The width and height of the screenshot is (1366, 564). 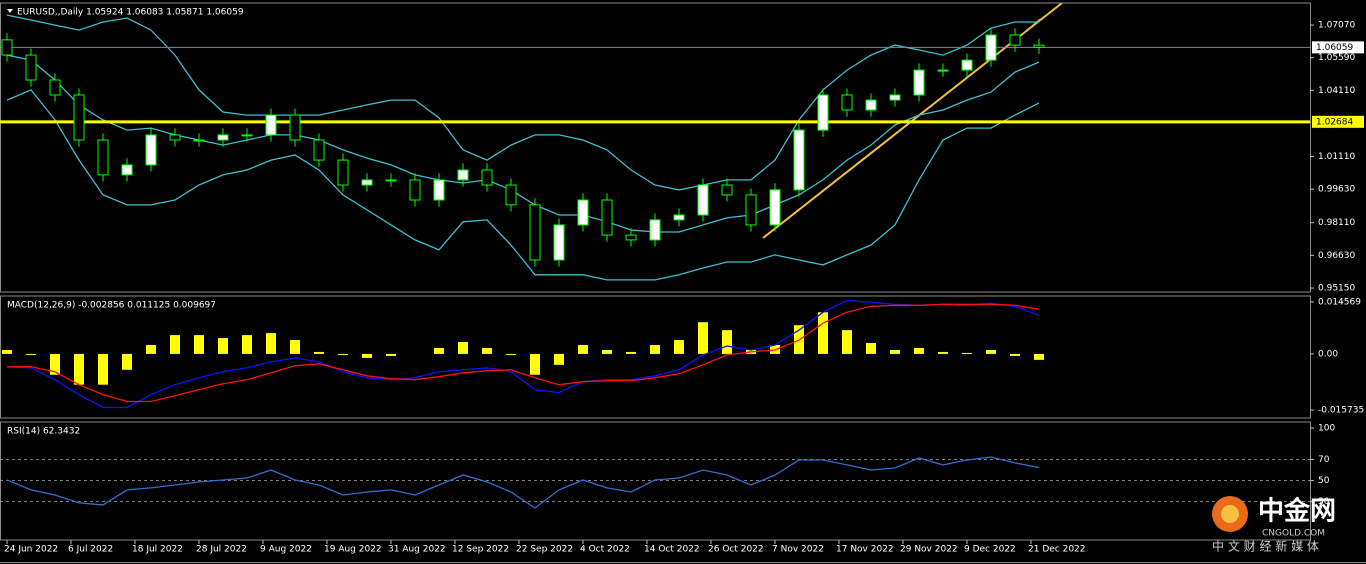 I want to click on price-label: 1.02684, so click(x=1334, y=122).